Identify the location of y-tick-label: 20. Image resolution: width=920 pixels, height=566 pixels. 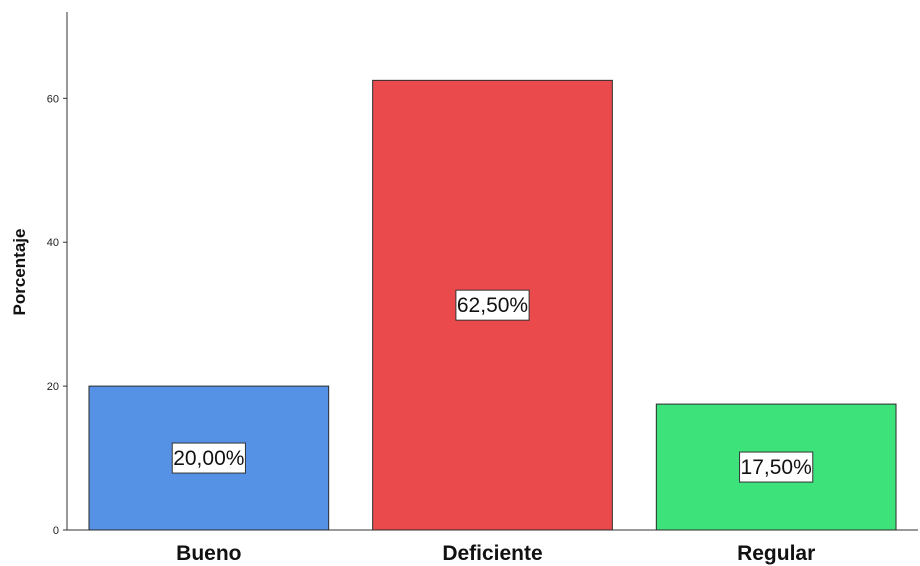
(53, 387).